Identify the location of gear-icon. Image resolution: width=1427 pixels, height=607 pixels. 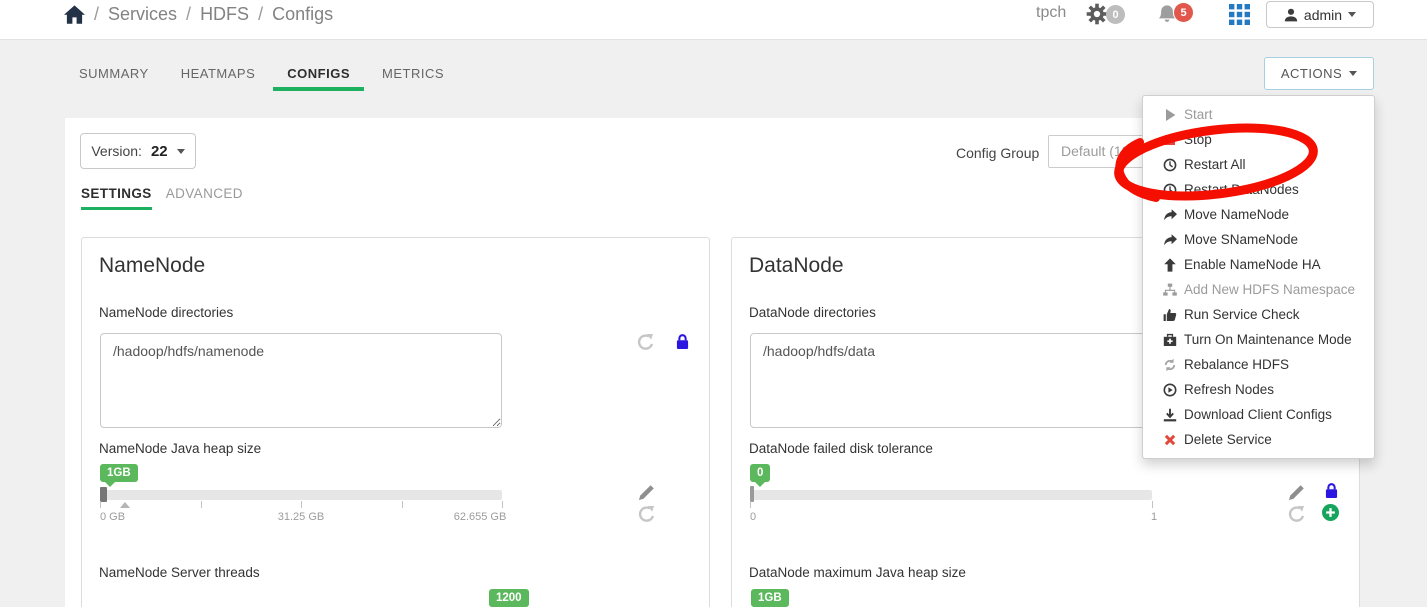
(1097, 14).